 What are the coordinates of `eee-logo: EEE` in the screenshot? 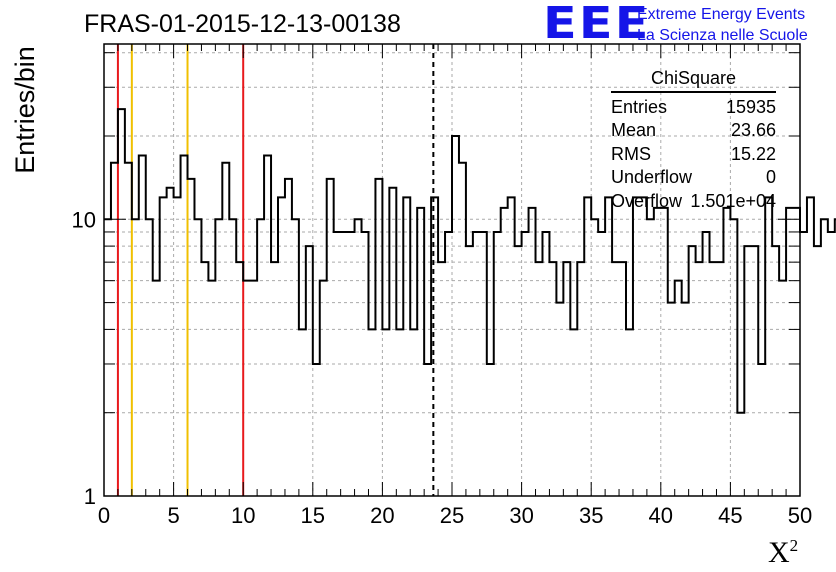 It's located at (597, 24).